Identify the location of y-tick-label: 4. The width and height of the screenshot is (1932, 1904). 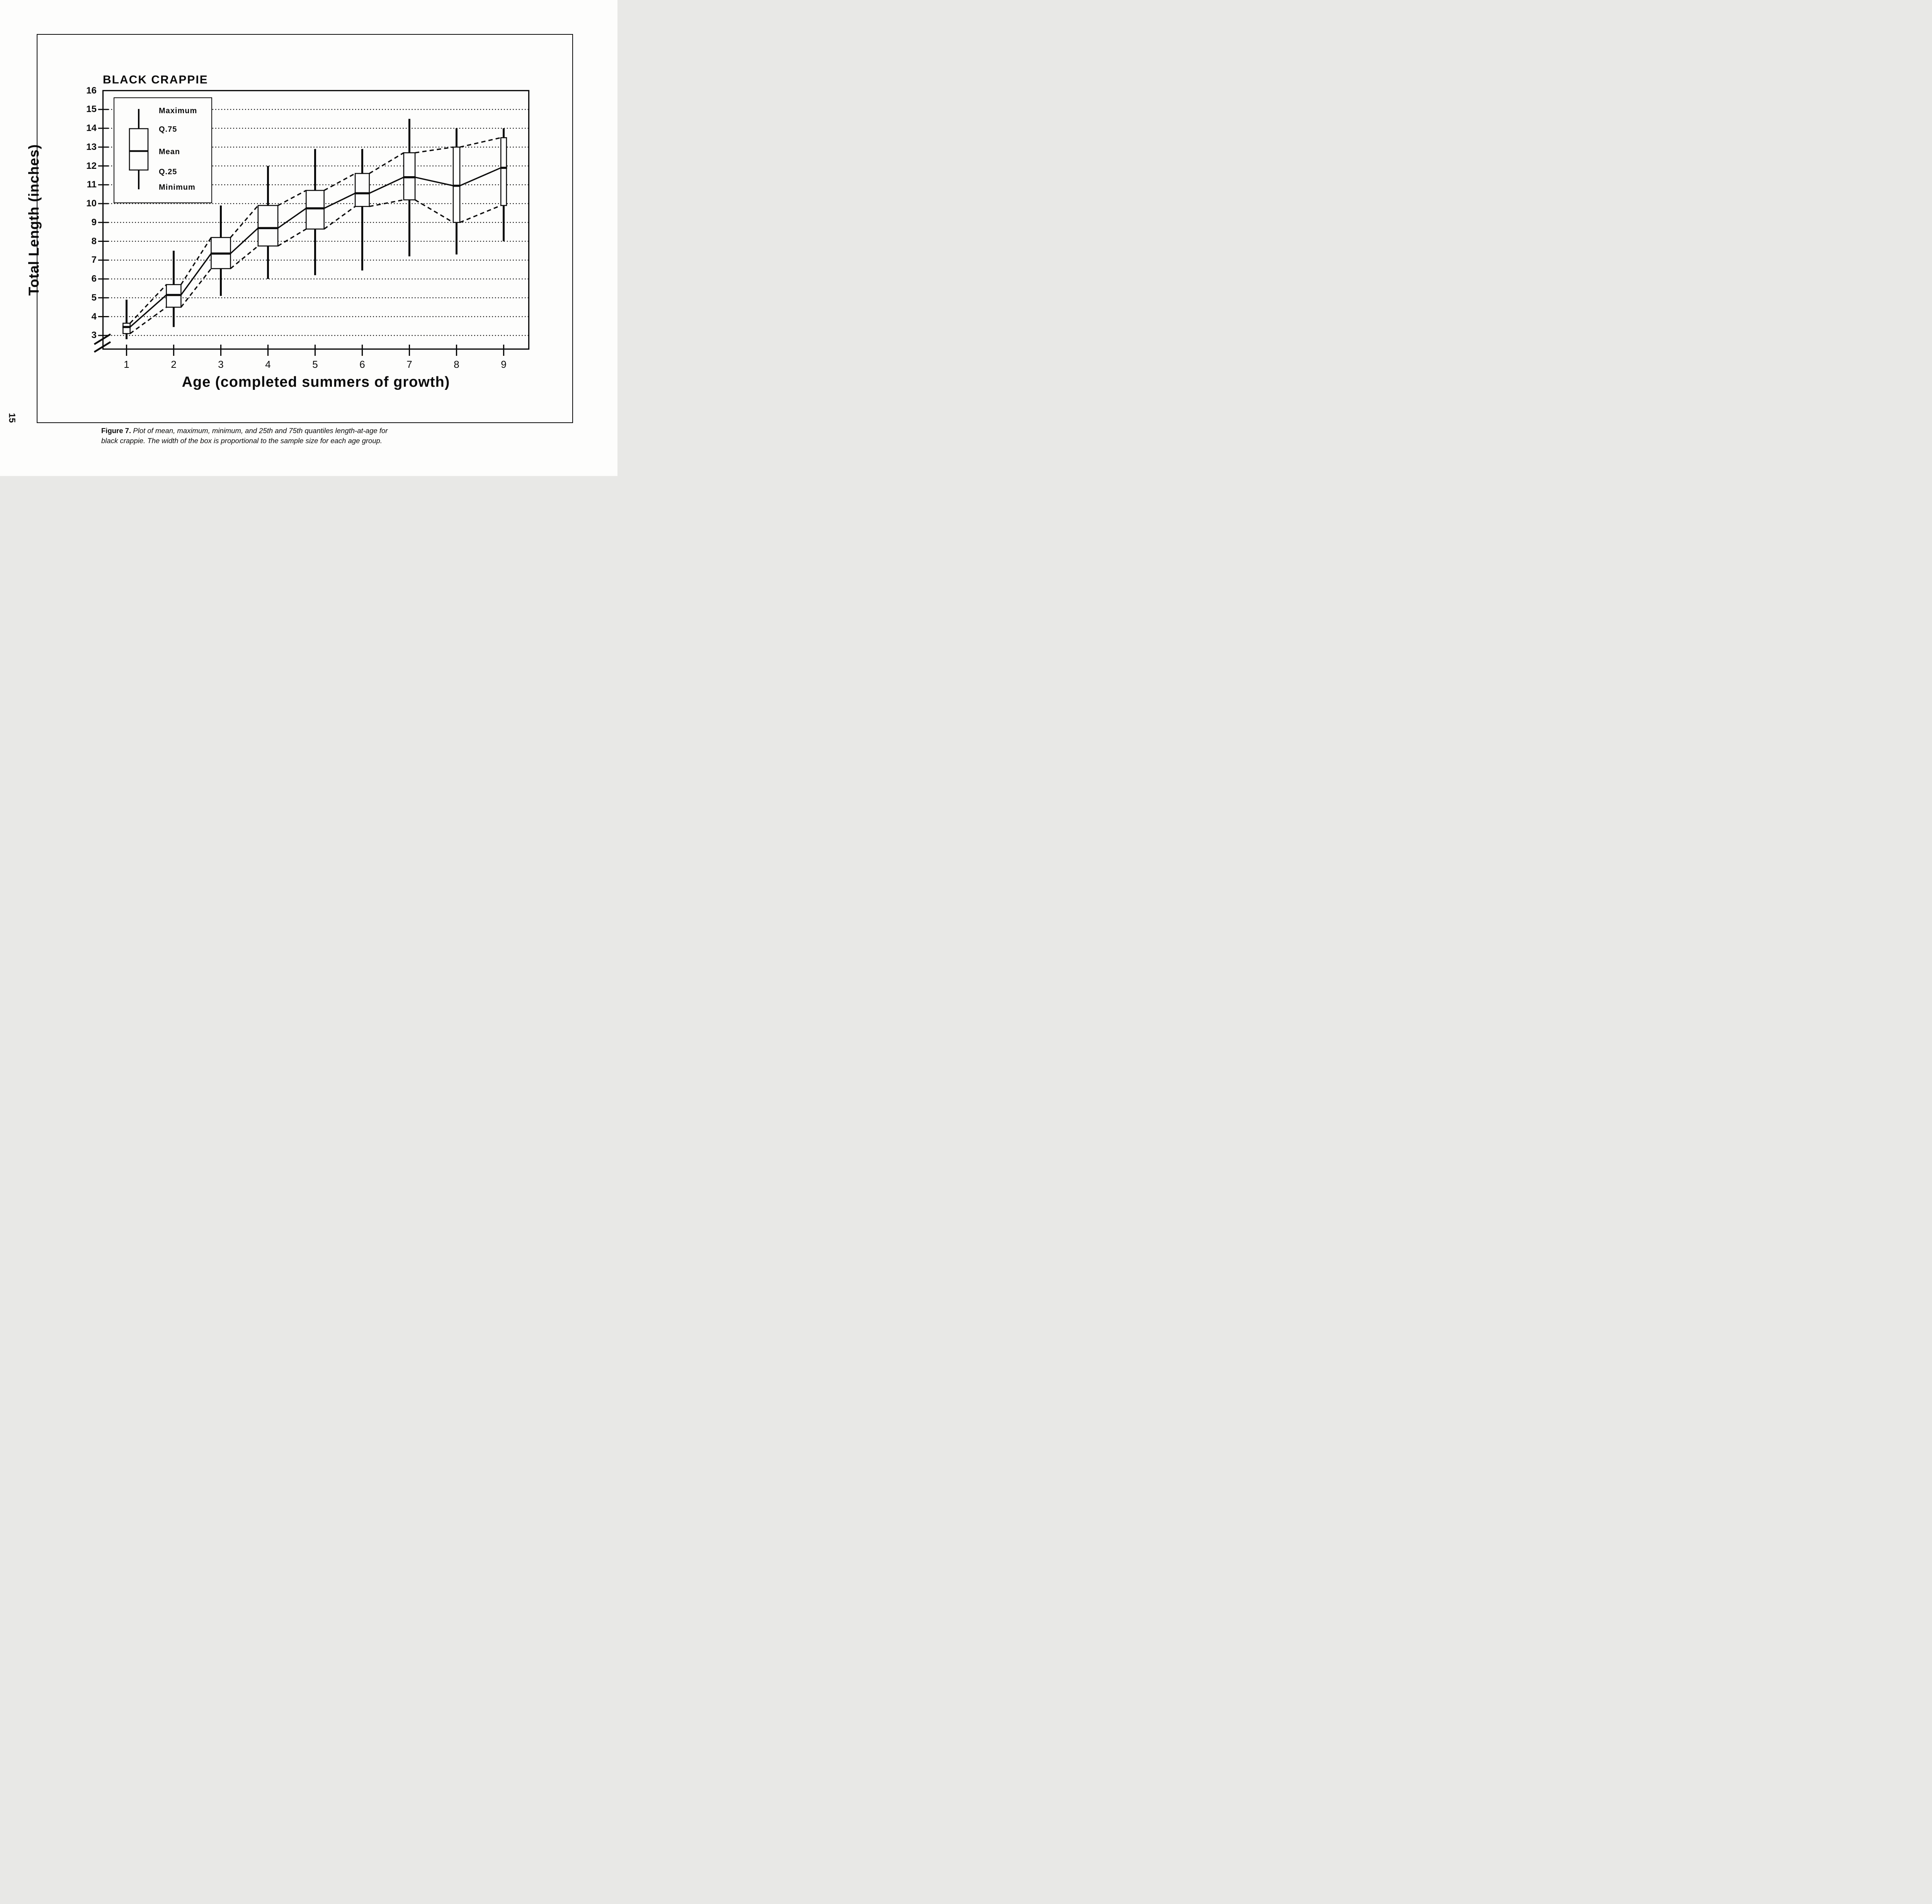
(94, 316).